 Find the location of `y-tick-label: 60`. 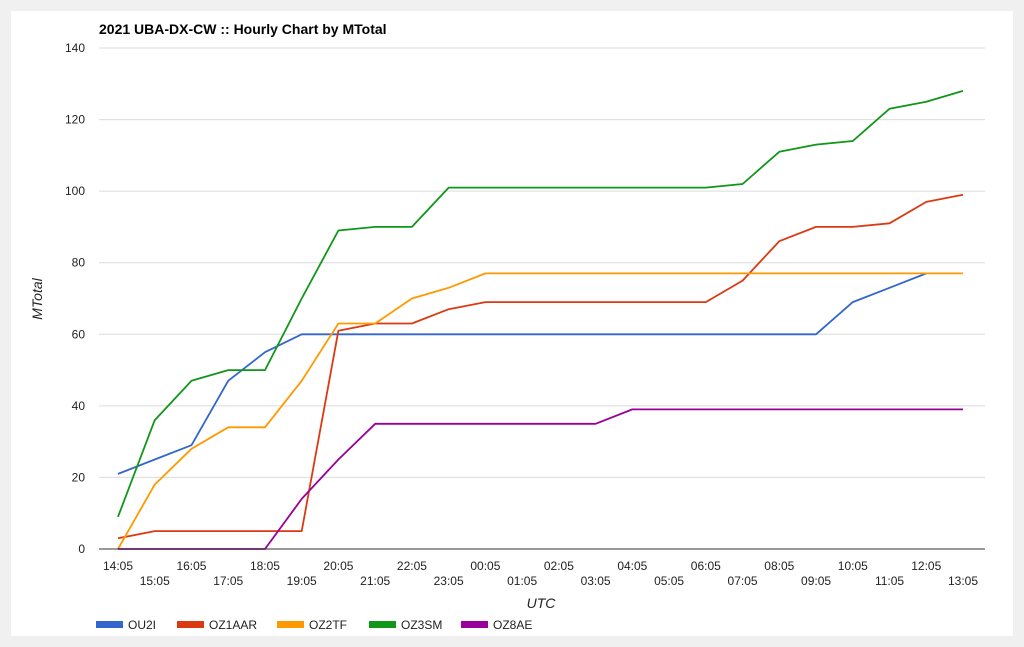

y-tick-label: 60 is located at coordinates (79, 334).